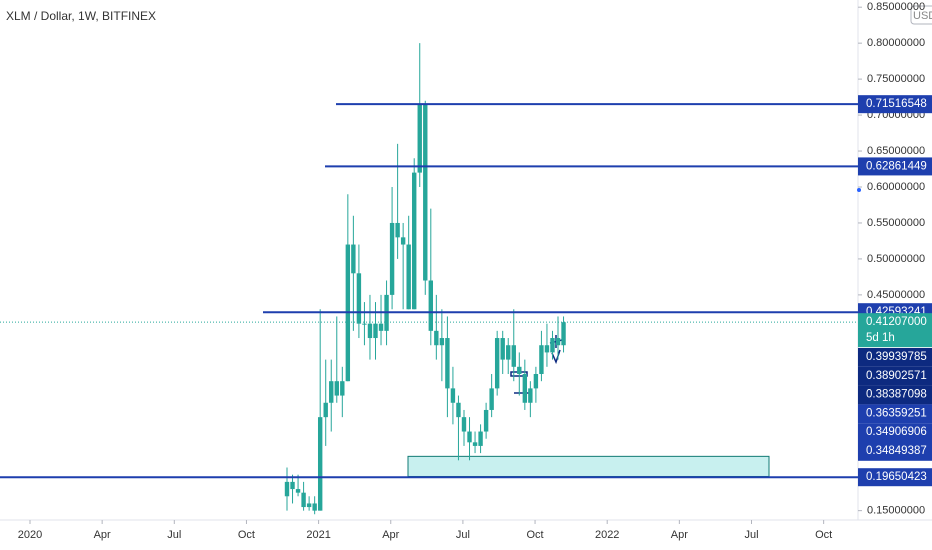 Image resolution: width=932 pixels, height=550 pixels. Describe the element at coordinates (588, 466) in the screenshot. I see `support-zone` at that location.